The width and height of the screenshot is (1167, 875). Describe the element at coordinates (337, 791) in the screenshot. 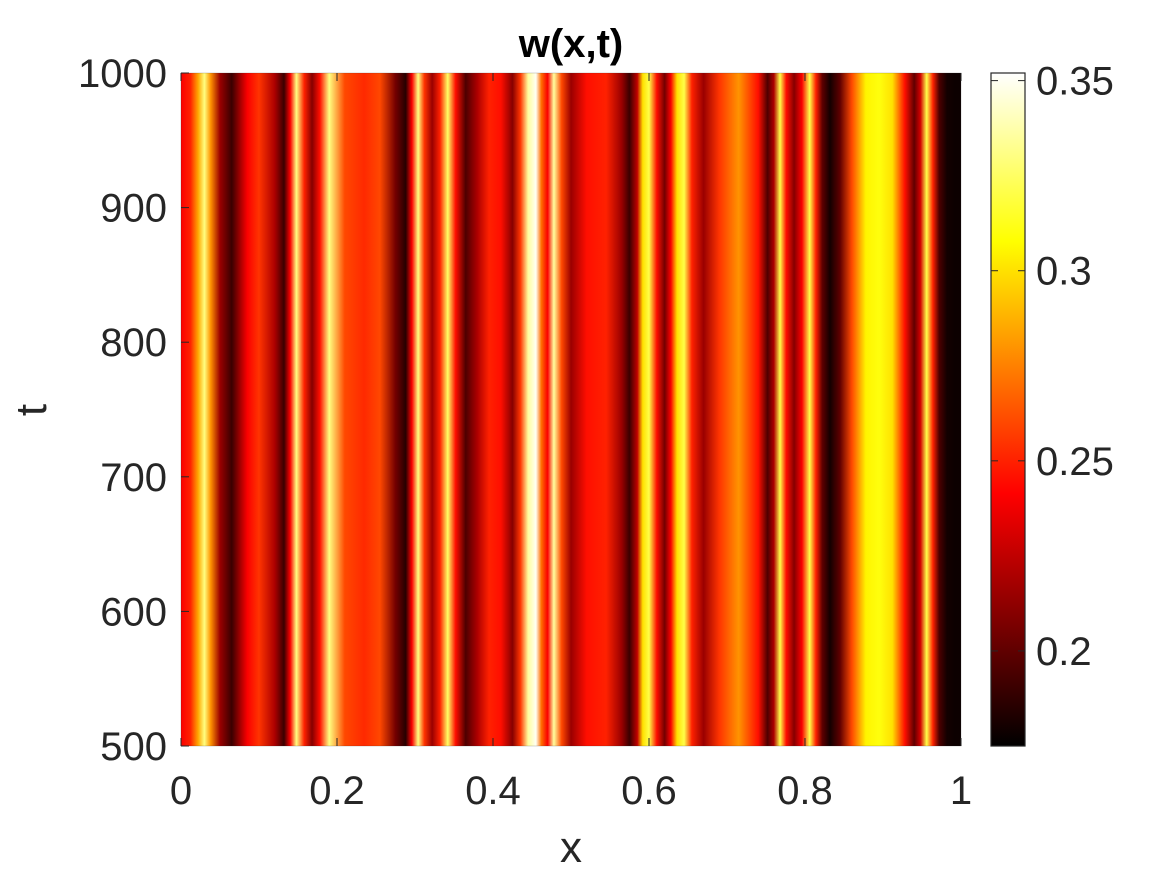

I see `x-tick-label: 0.2` at that location.